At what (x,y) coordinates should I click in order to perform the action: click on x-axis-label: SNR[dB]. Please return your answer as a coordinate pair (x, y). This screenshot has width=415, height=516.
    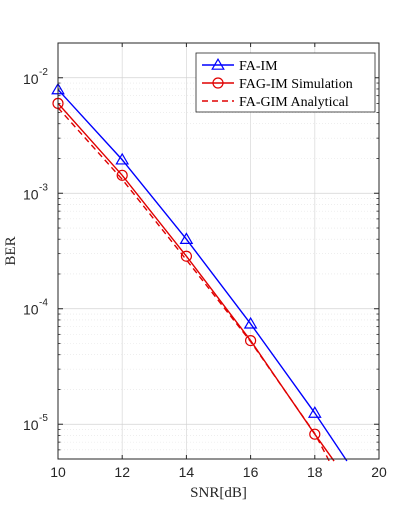
    Looking at the image, I should click on (218, 493).